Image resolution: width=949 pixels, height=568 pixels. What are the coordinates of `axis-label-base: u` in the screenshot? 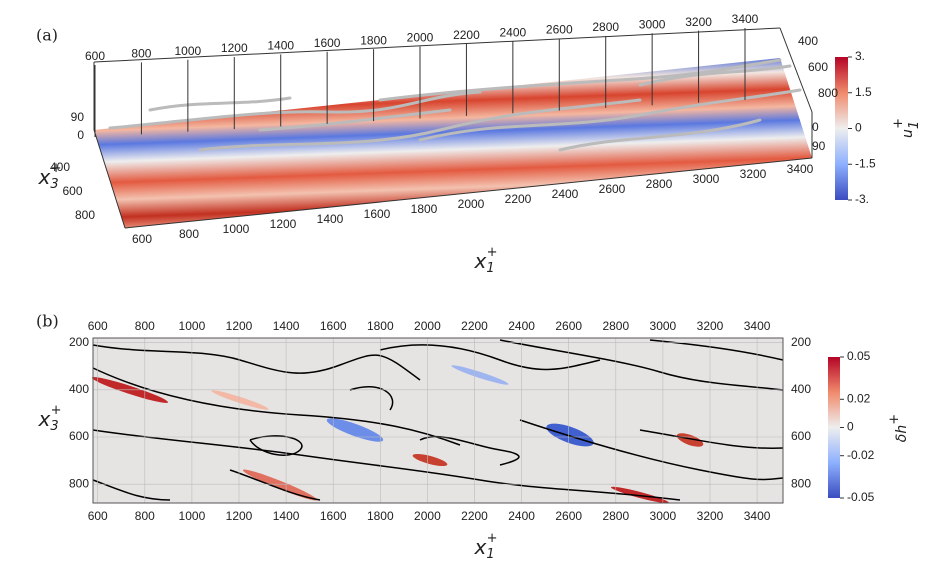 It's located at (908, 133).